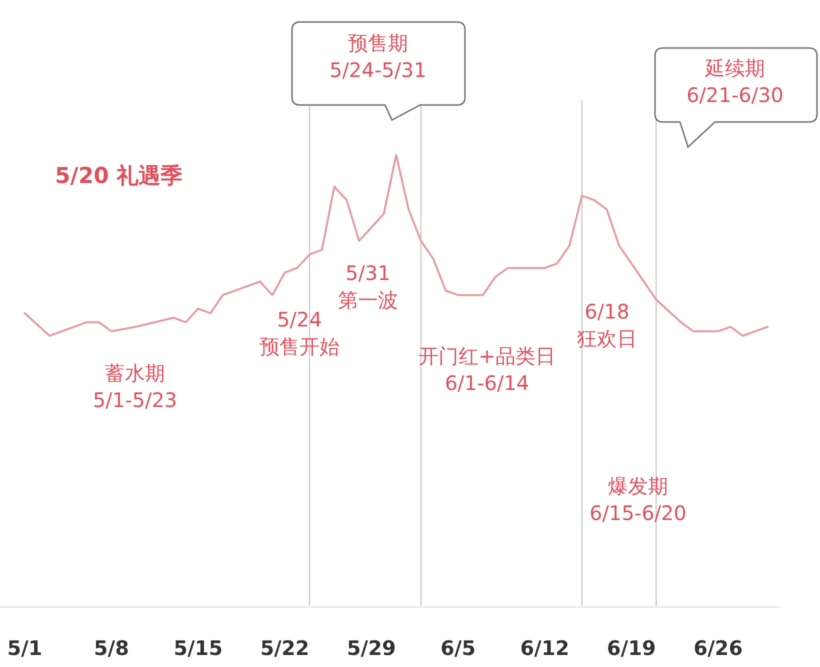 Image resolution: width=820 pixels, height=667 pixels. I want to click on x-tick-label: 5/15, so click(198, 648).